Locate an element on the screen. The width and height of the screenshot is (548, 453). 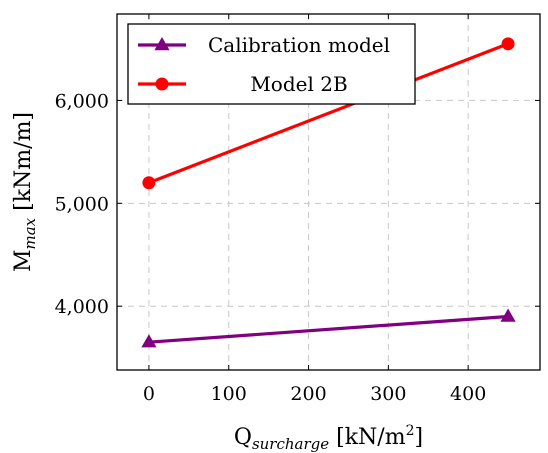
x-axis-label-base: Q is located at coordinates (243, 437).